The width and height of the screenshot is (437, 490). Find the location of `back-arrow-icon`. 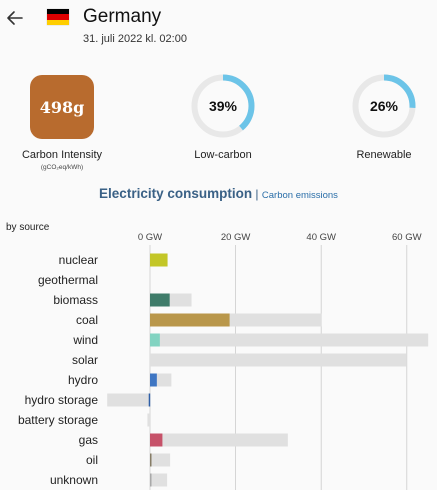

back-arrow-icon is located at coordinates (15, 18).